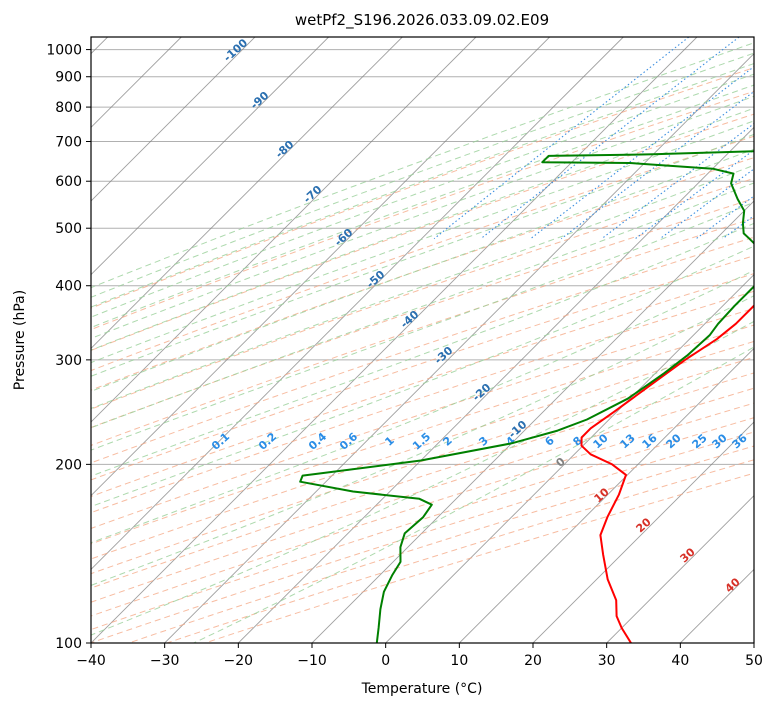 The height and width of the screenshot is (708, 775). I want to click on y-tick-label: 500, so click(68, 229).